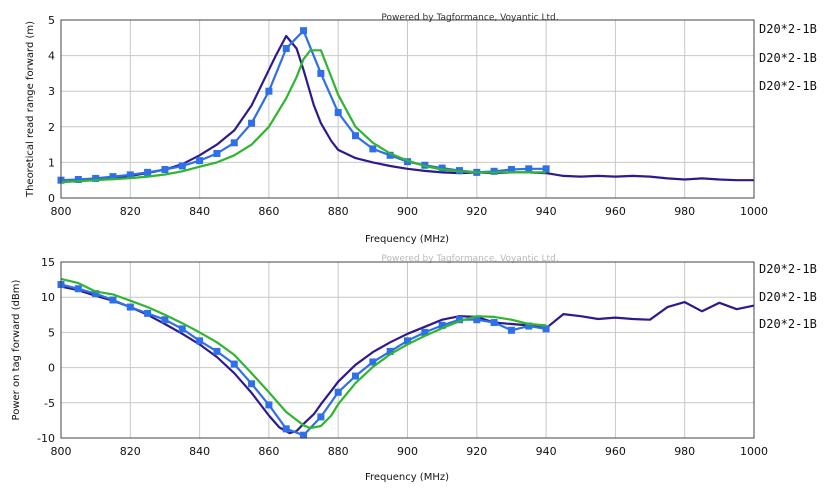  What do you see at coordinates (615, 211) in the screenshot?
I see `x-tick-label: 960` at bounding box center [615, 211].